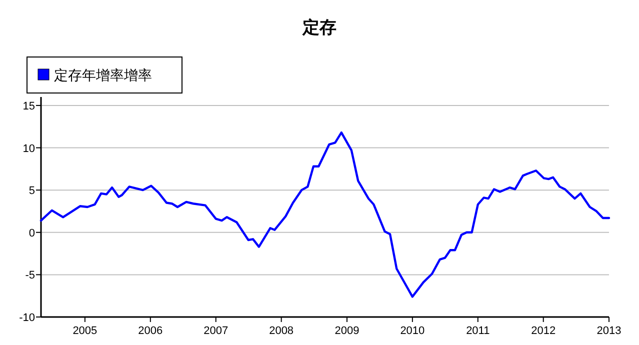  What do you see at coordinates (412, 331) in the screenshot?
I see `x-tick-label: 2010` at bounding box center [412, 331].